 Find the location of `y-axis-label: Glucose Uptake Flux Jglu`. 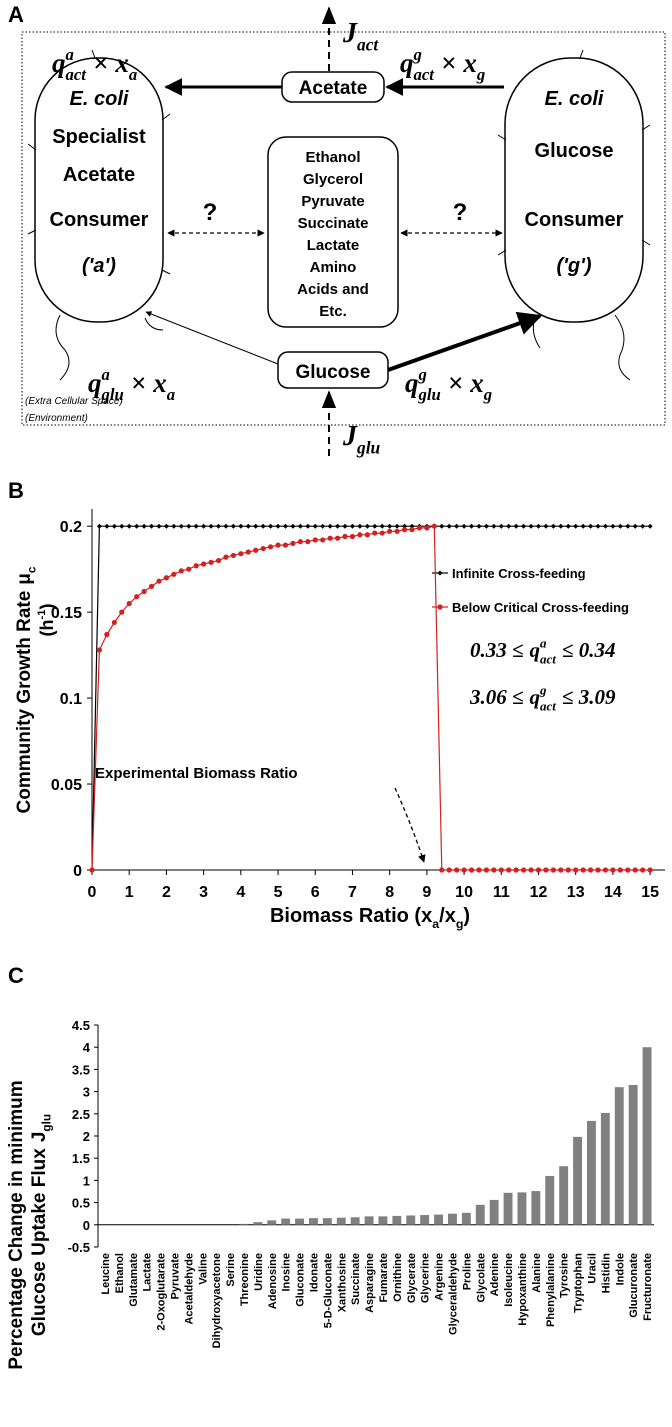

y-axis-label: Glucose Uptake Flux Jglu is located at coordinates (41, 1225).